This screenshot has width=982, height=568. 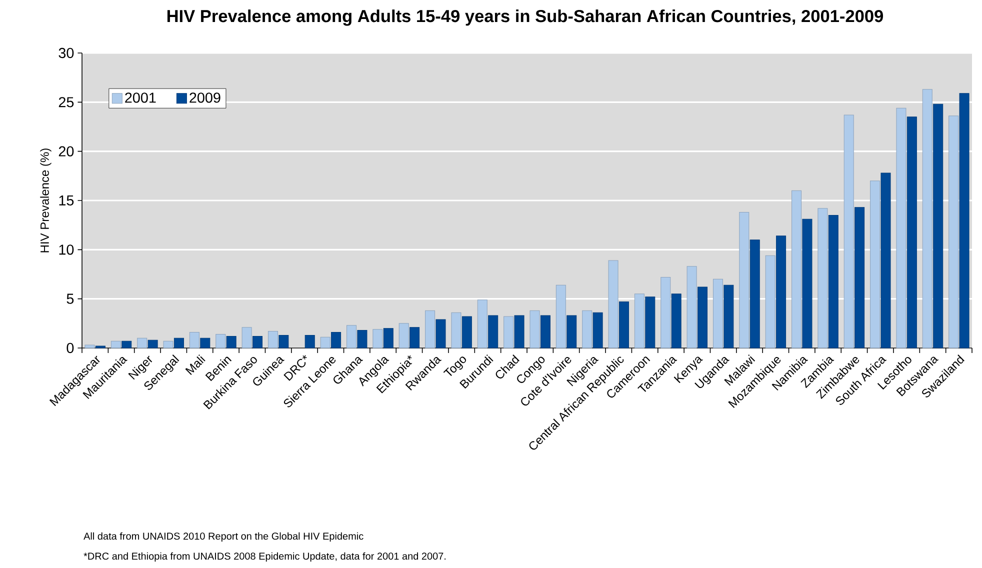 What do you see at coordinates (66, 151) in the screenshot?
I see `y-tick-label: 20` at bounding box center [66, 151].